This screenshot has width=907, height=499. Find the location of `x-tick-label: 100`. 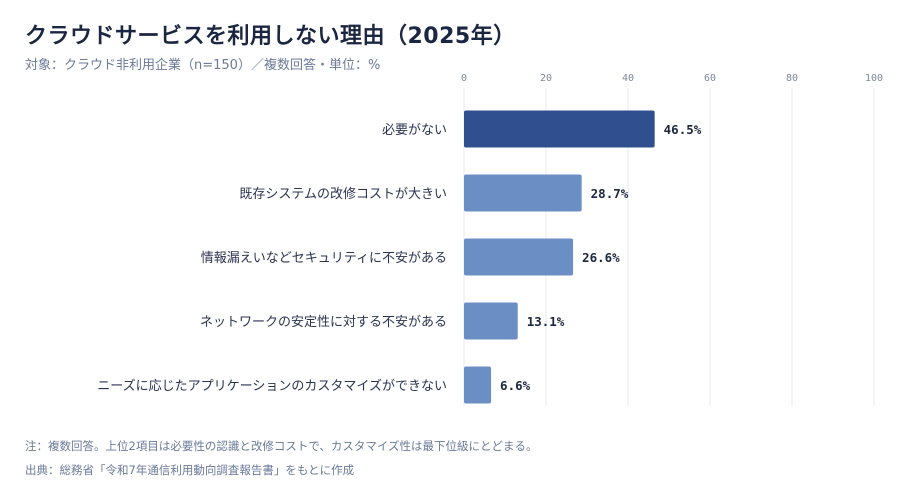

x-tick-label: 100 is located at coordinates (874, 78).